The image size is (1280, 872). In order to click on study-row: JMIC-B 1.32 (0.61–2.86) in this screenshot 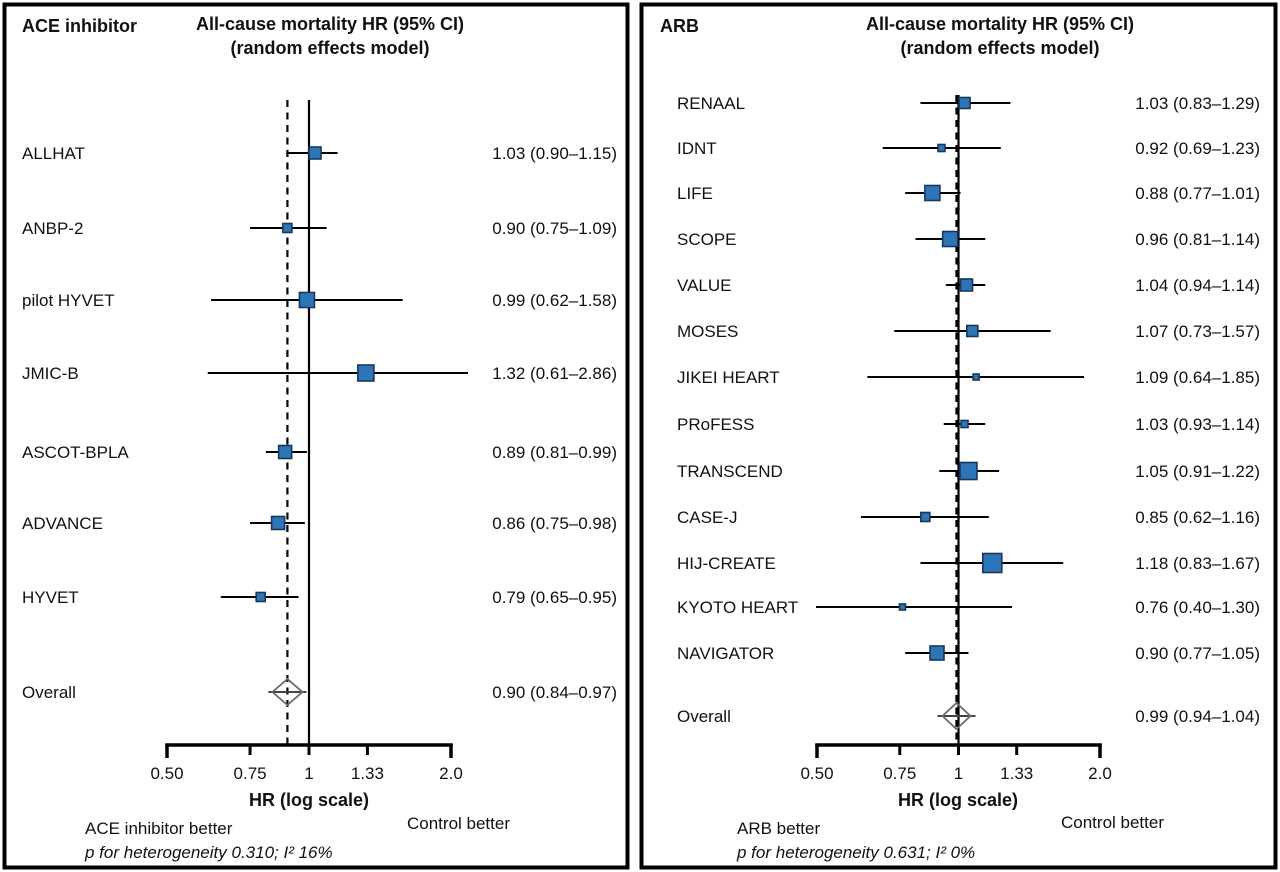, I will do `click(319, 373)`.